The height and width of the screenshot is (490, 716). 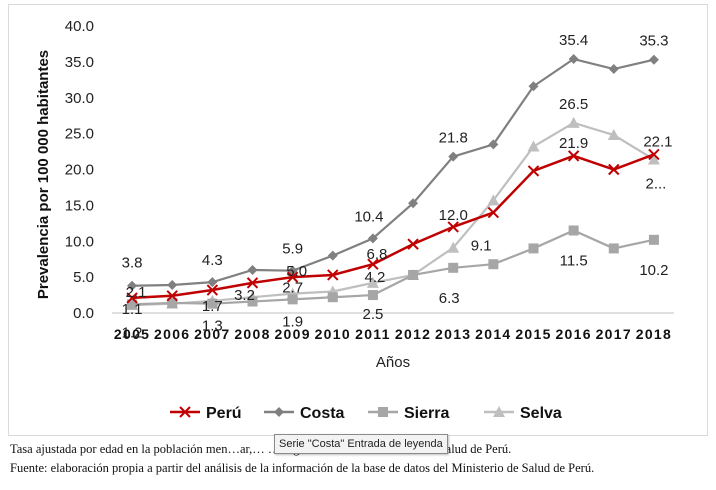 I want to click on x-tick-label: 2012, so click(x=413, y=334).